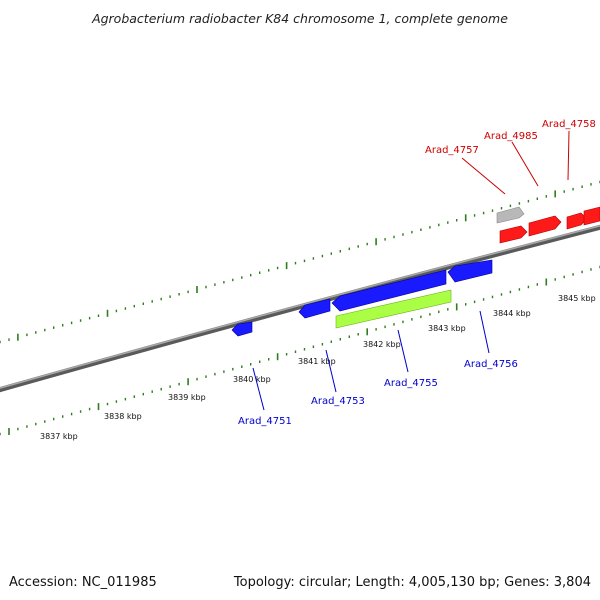 The width and height of the screenshot is (600, 600). What do you see at coordinates (591, 216) in the screenshot?
I see `gene-forward-edge` at bounding box center [591, 216].